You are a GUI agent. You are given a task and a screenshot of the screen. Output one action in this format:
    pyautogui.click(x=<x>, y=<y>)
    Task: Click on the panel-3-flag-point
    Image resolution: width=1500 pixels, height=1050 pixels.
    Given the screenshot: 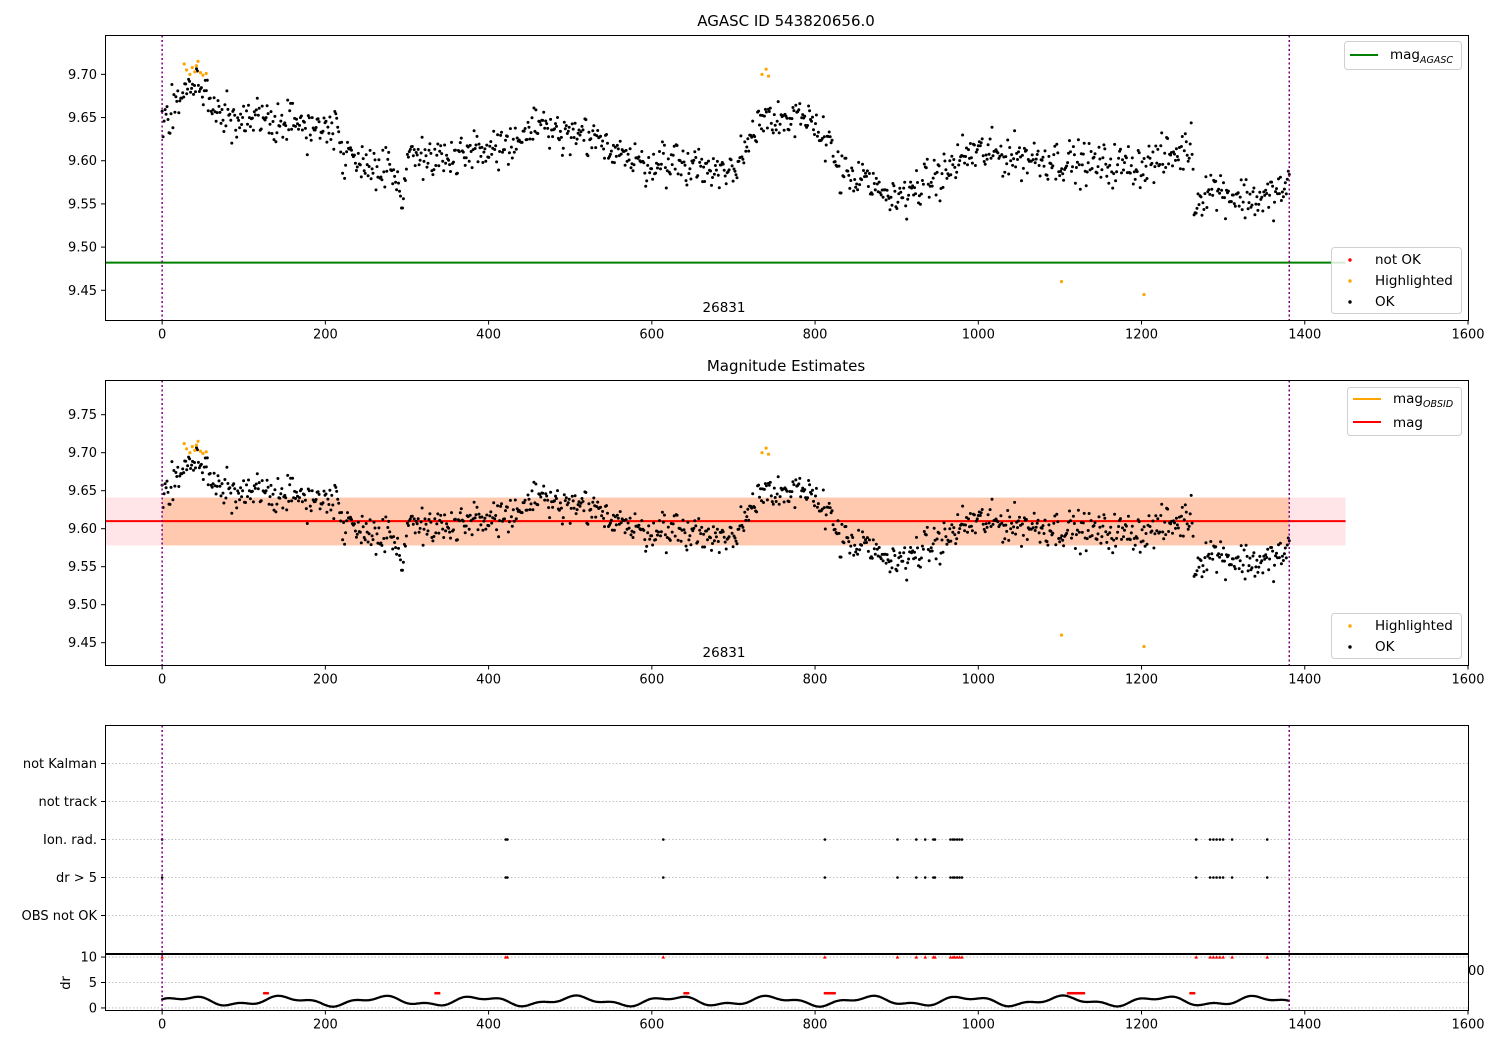 What is the action you would take?
    pyautogui.click(x=663, y=839)
    